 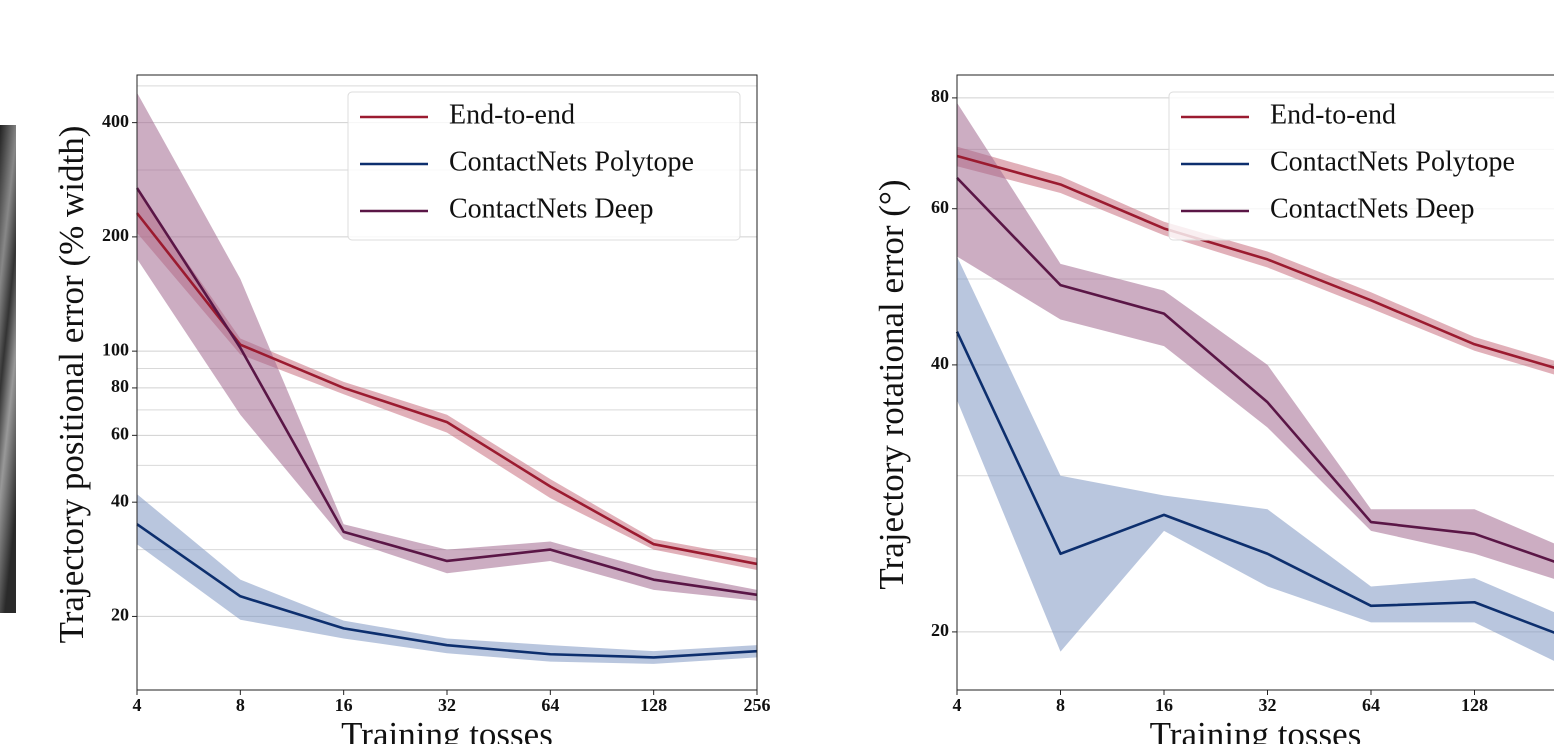 I want to click on photo-texture, so click(x=8, y=369).